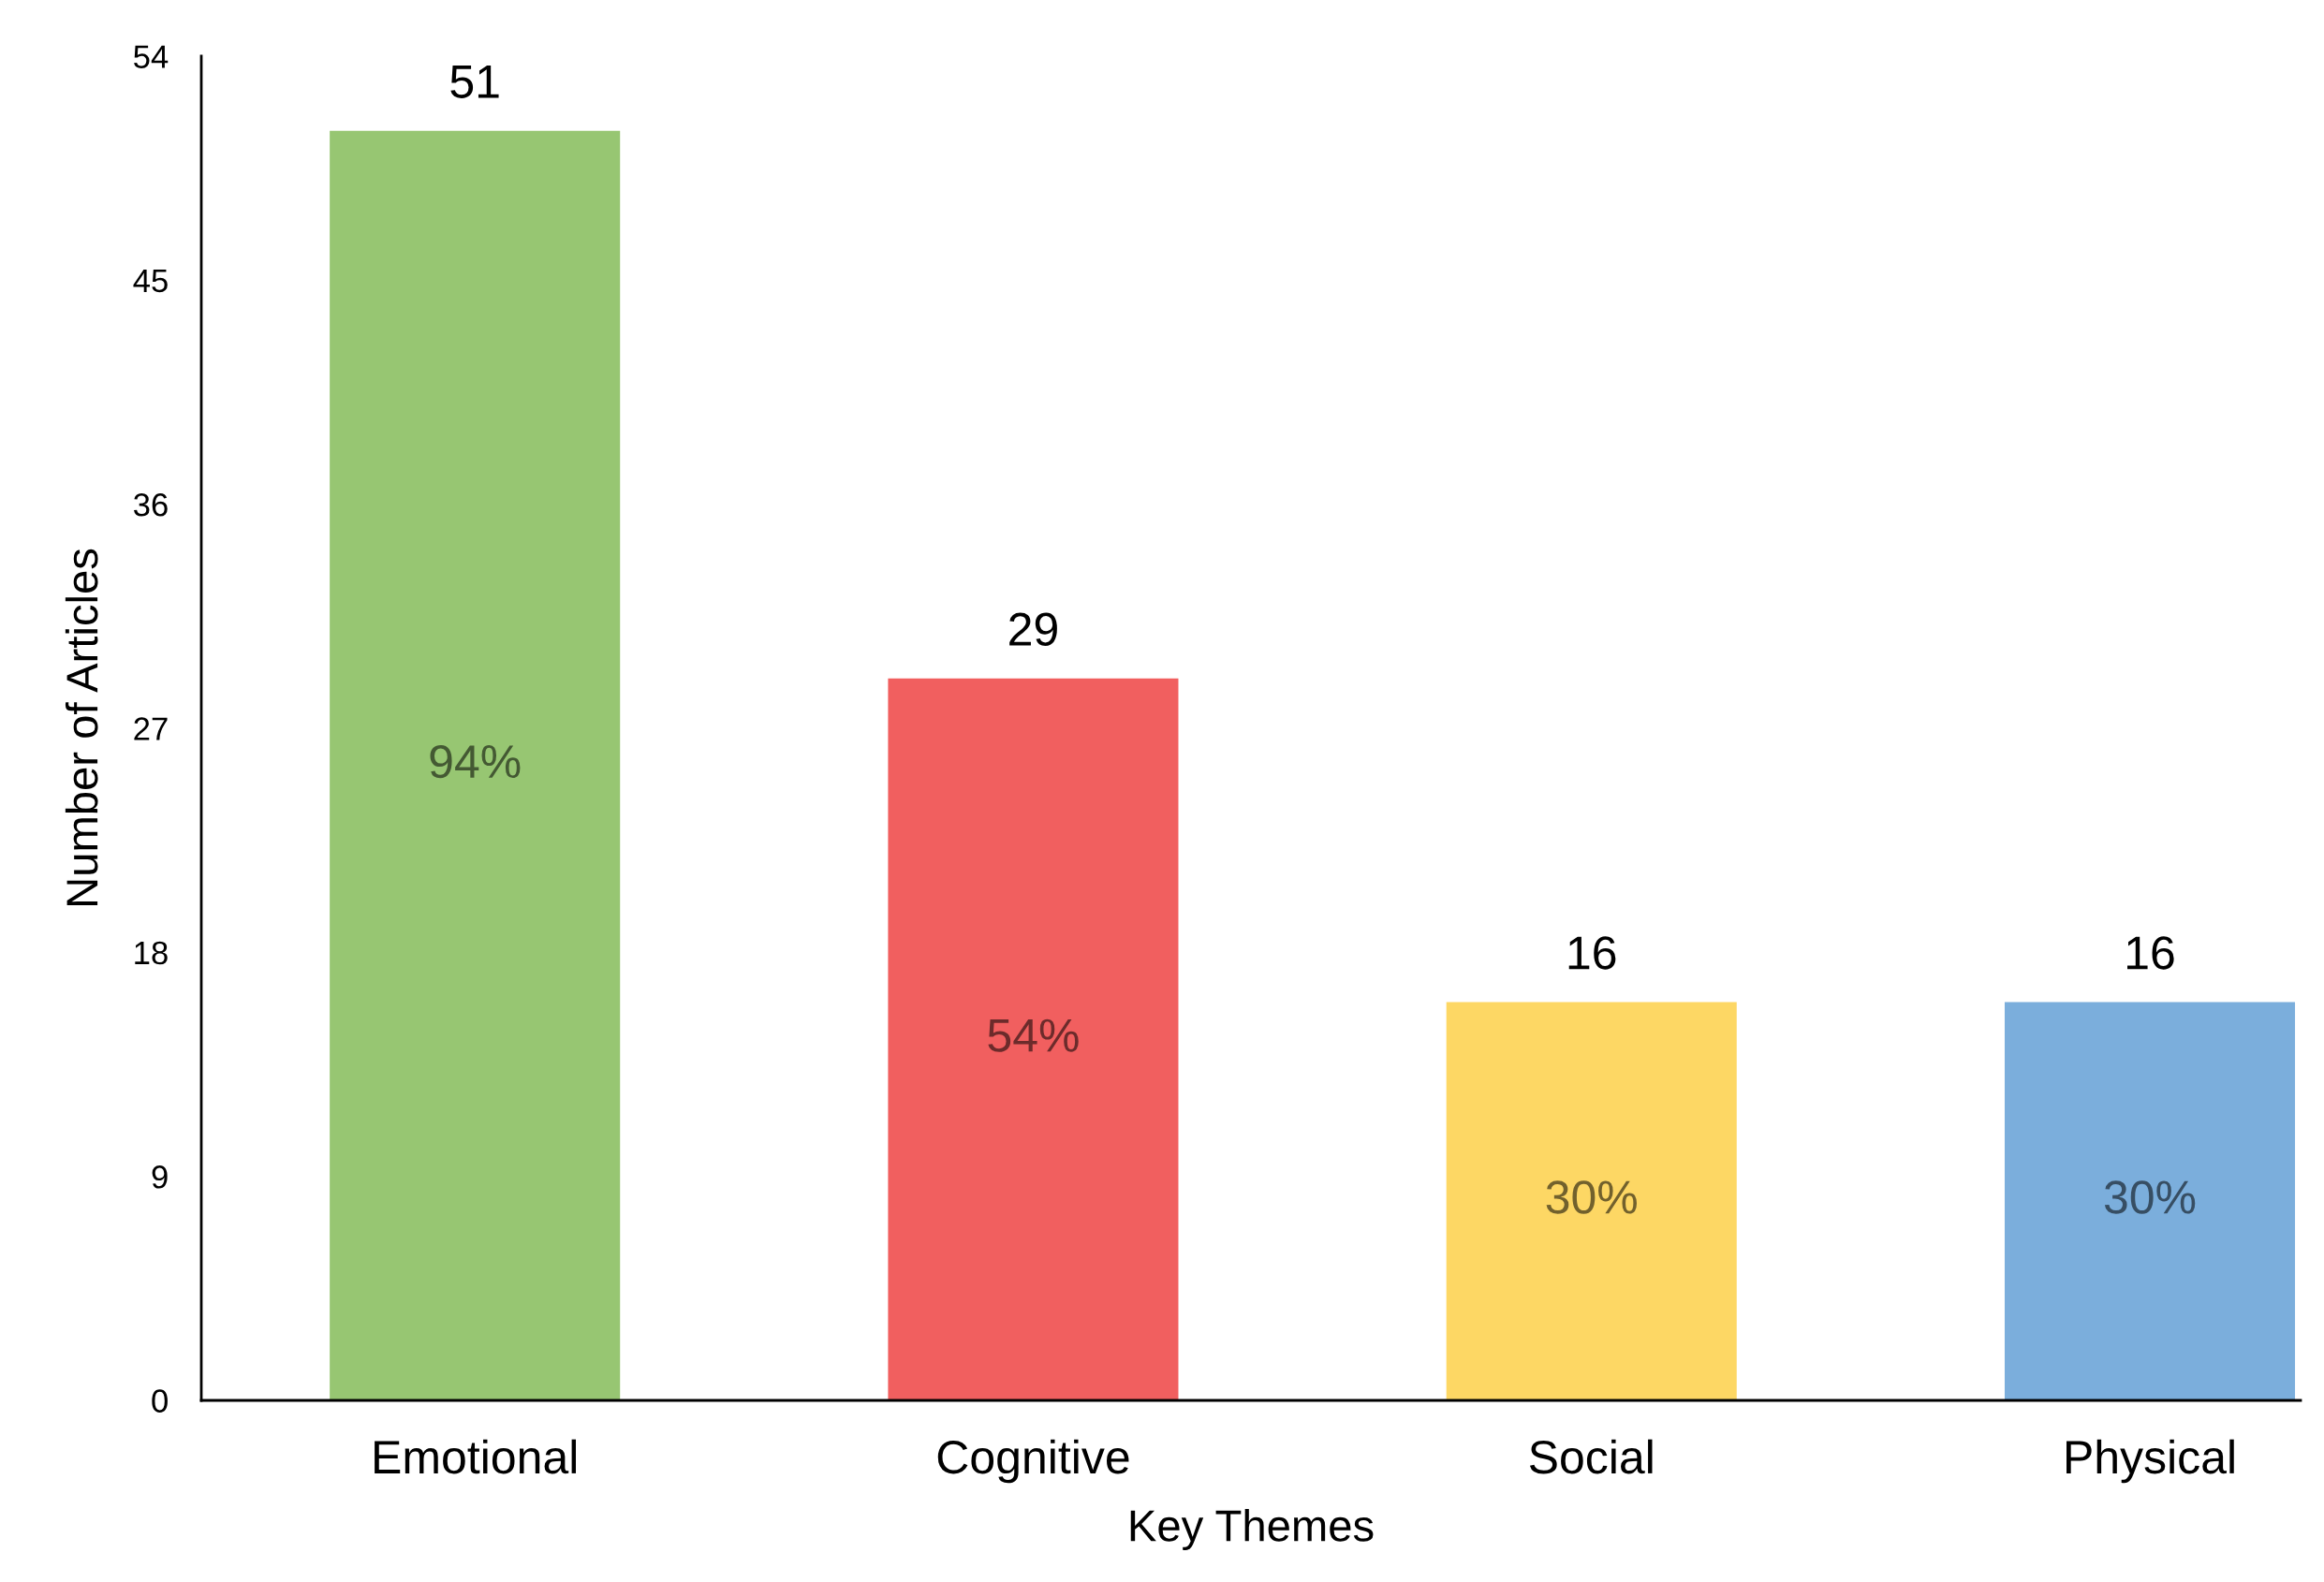  Describe the element at coordinates (2150, 1461) in the screenshot. I see `x-tick-label: Physical` at that location.